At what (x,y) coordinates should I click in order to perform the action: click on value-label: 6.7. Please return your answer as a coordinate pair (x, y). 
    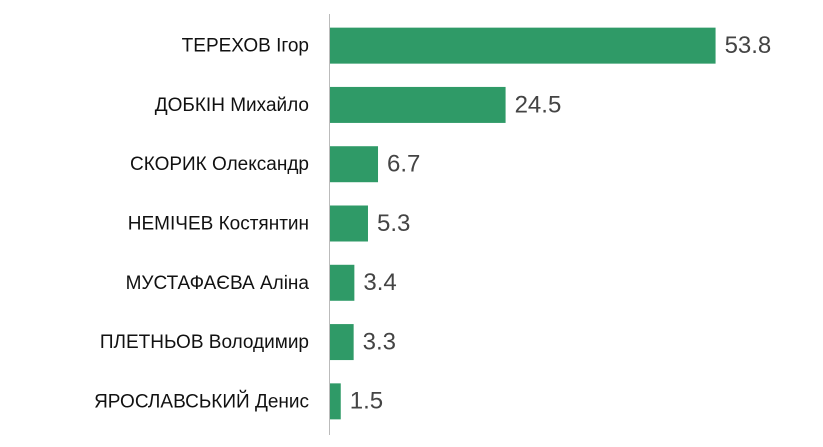
    Looking at the image, I should click on (403, 164).